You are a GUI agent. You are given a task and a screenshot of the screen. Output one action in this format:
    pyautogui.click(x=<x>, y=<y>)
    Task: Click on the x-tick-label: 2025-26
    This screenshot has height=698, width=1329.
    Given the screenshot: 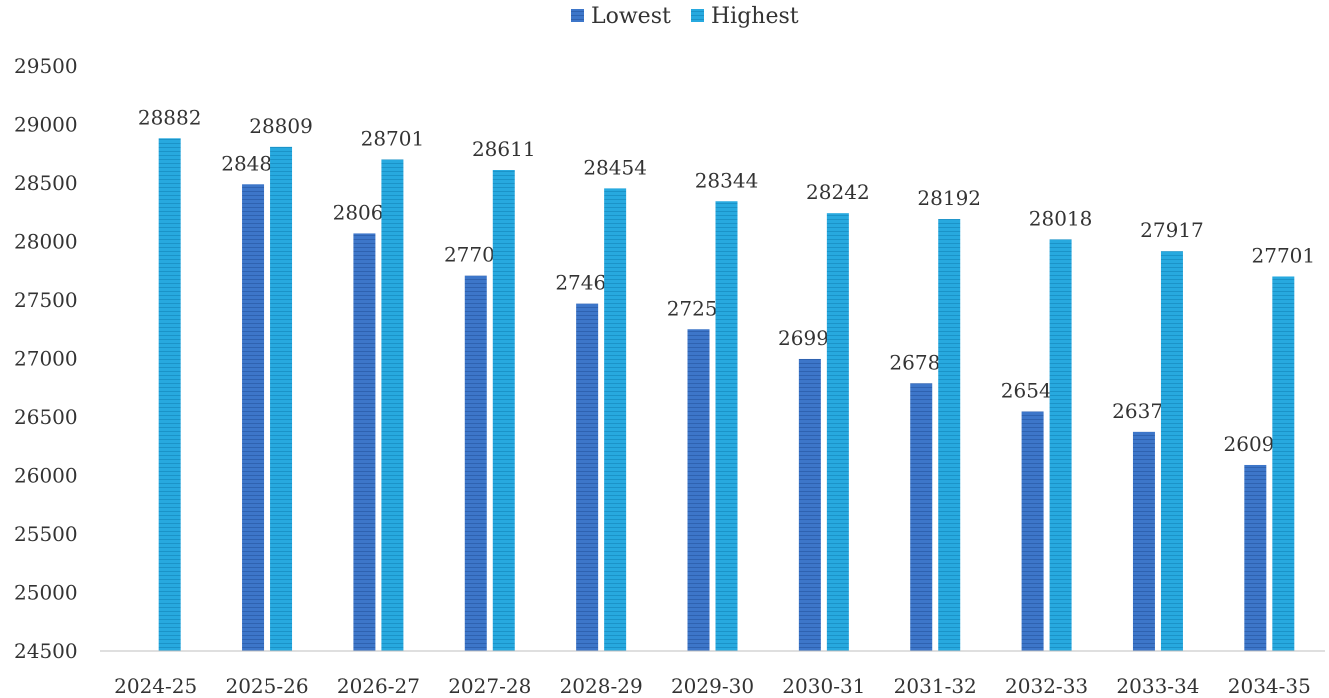 What is the action you would take?
    pyautogui.click(x=266, y=686)
    